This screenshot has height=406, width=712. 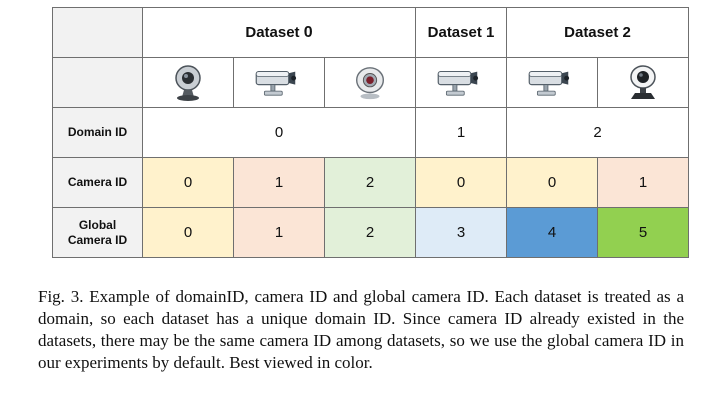 I want to click on domain-id-value: 0, so click(x=279, y=132).